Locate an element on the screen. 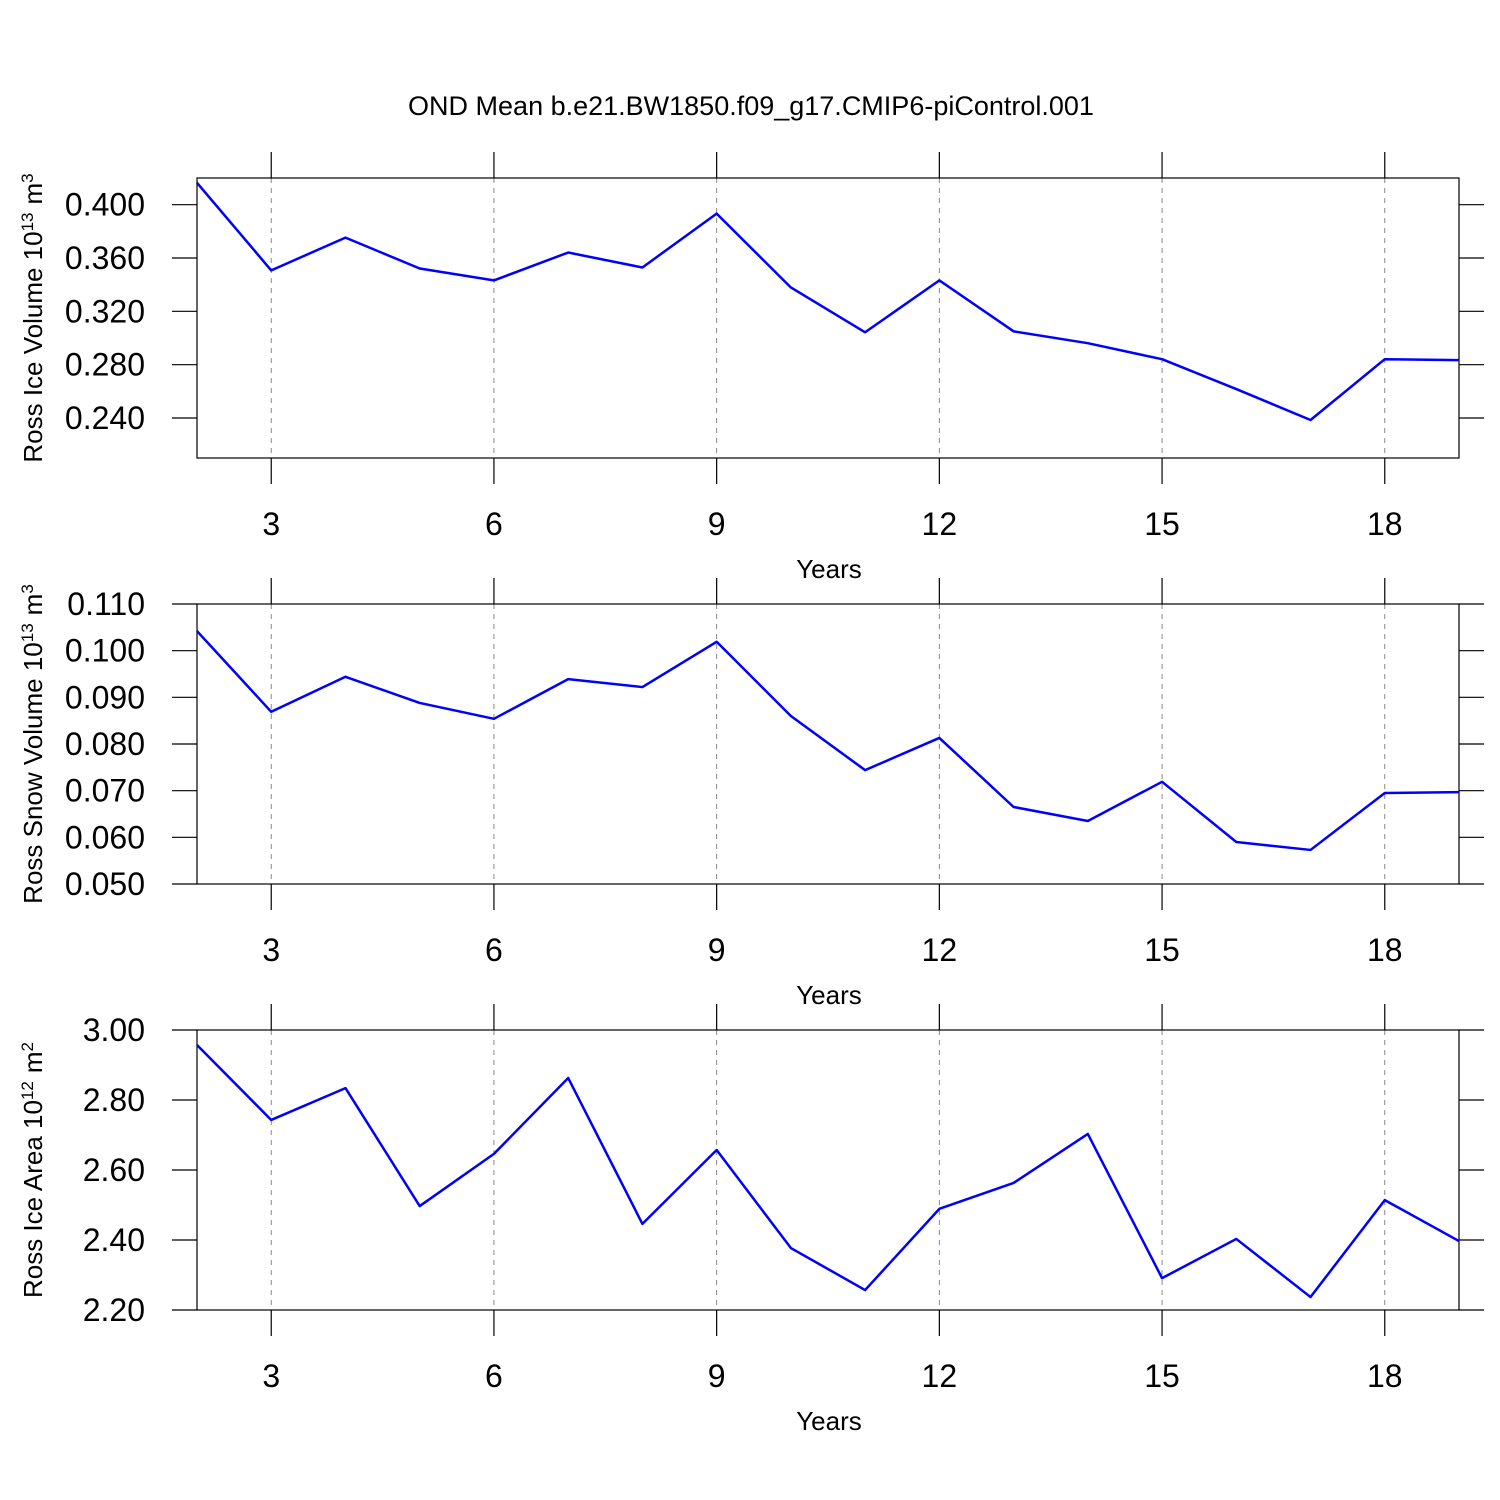 The width and height of the screenshot is (1500, 1500). y-axis-label: Ross Ice Area 1012 m2 is located at coordinates (33, 1170).